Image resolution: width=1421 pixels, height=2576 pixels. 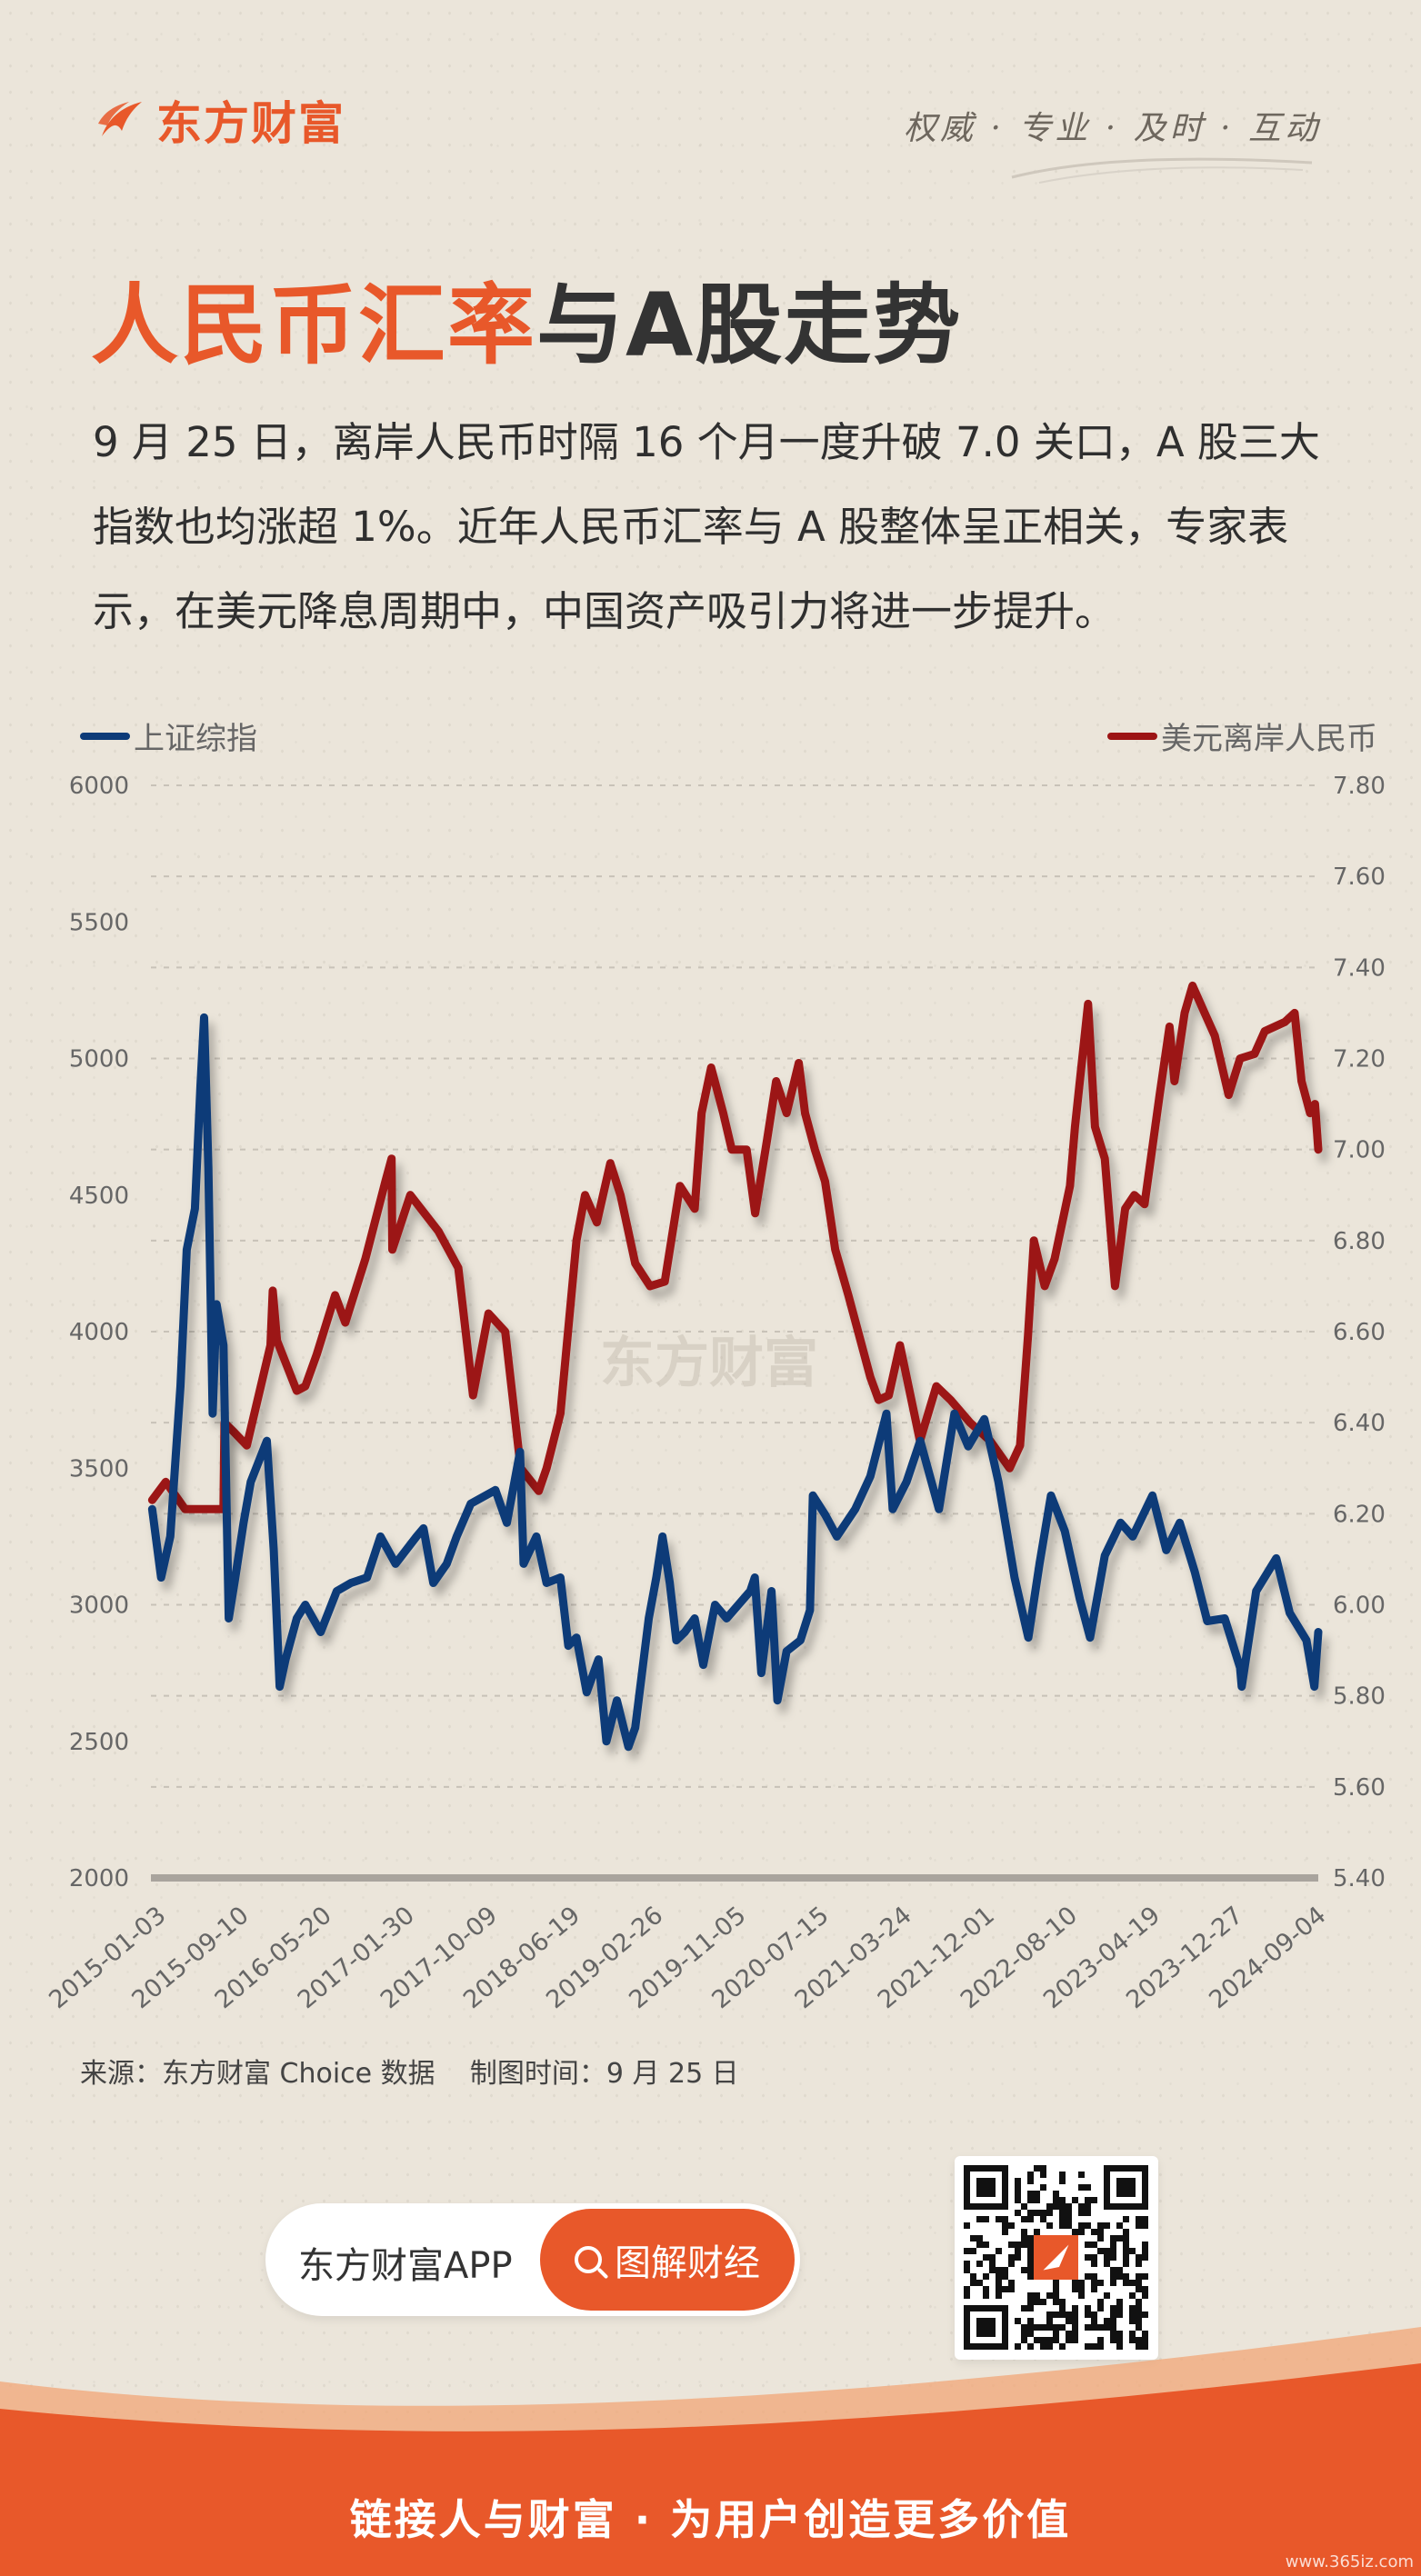 I want to click on legend-index: 上证综指, so click(x=168, y=736).